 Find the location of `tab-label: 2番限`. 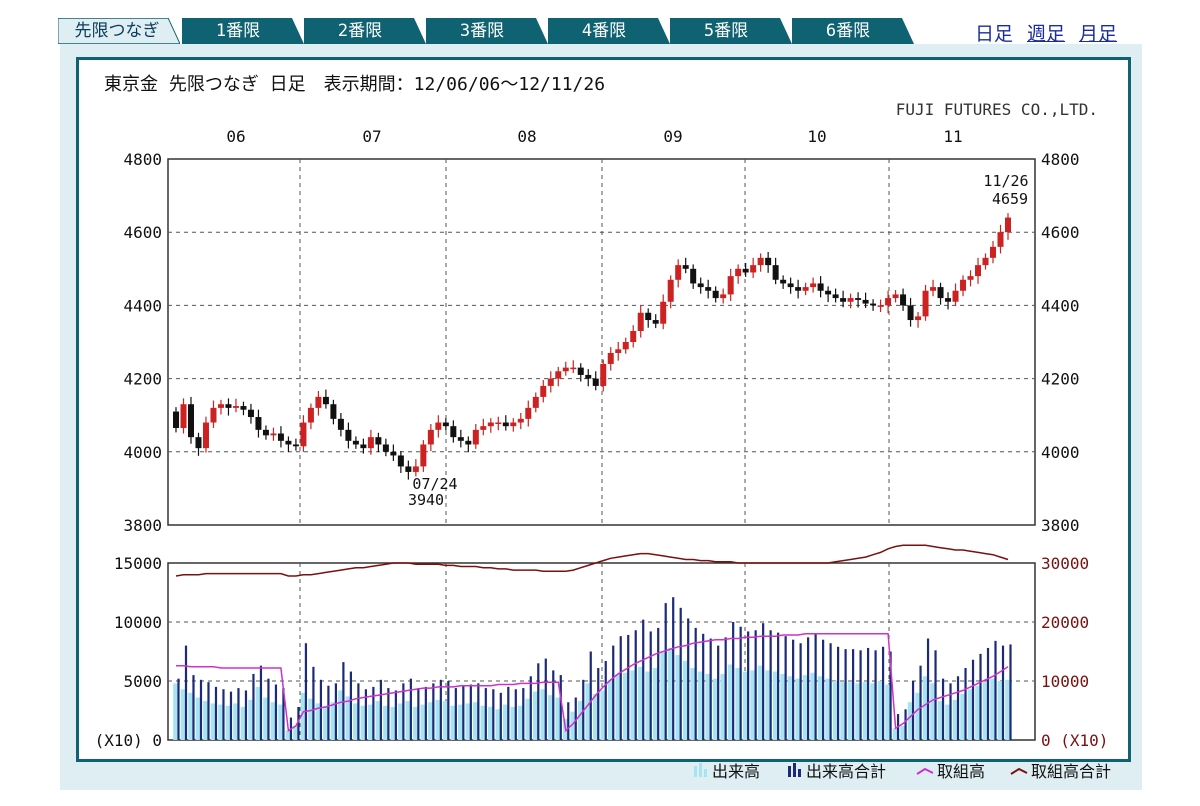

tab-label: 2番限 is located at coordinates (360, 31).